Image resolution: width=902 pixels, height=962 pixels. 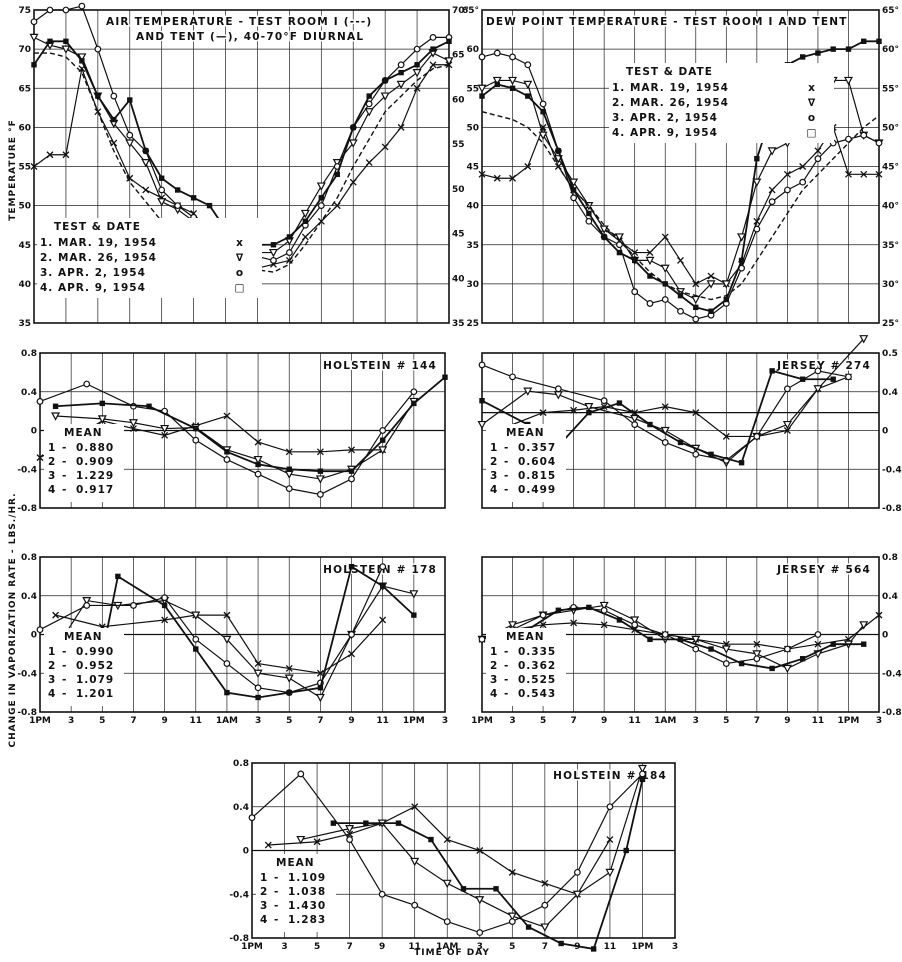 I want to click on x-tick: 5, so click(x=512, y=947).